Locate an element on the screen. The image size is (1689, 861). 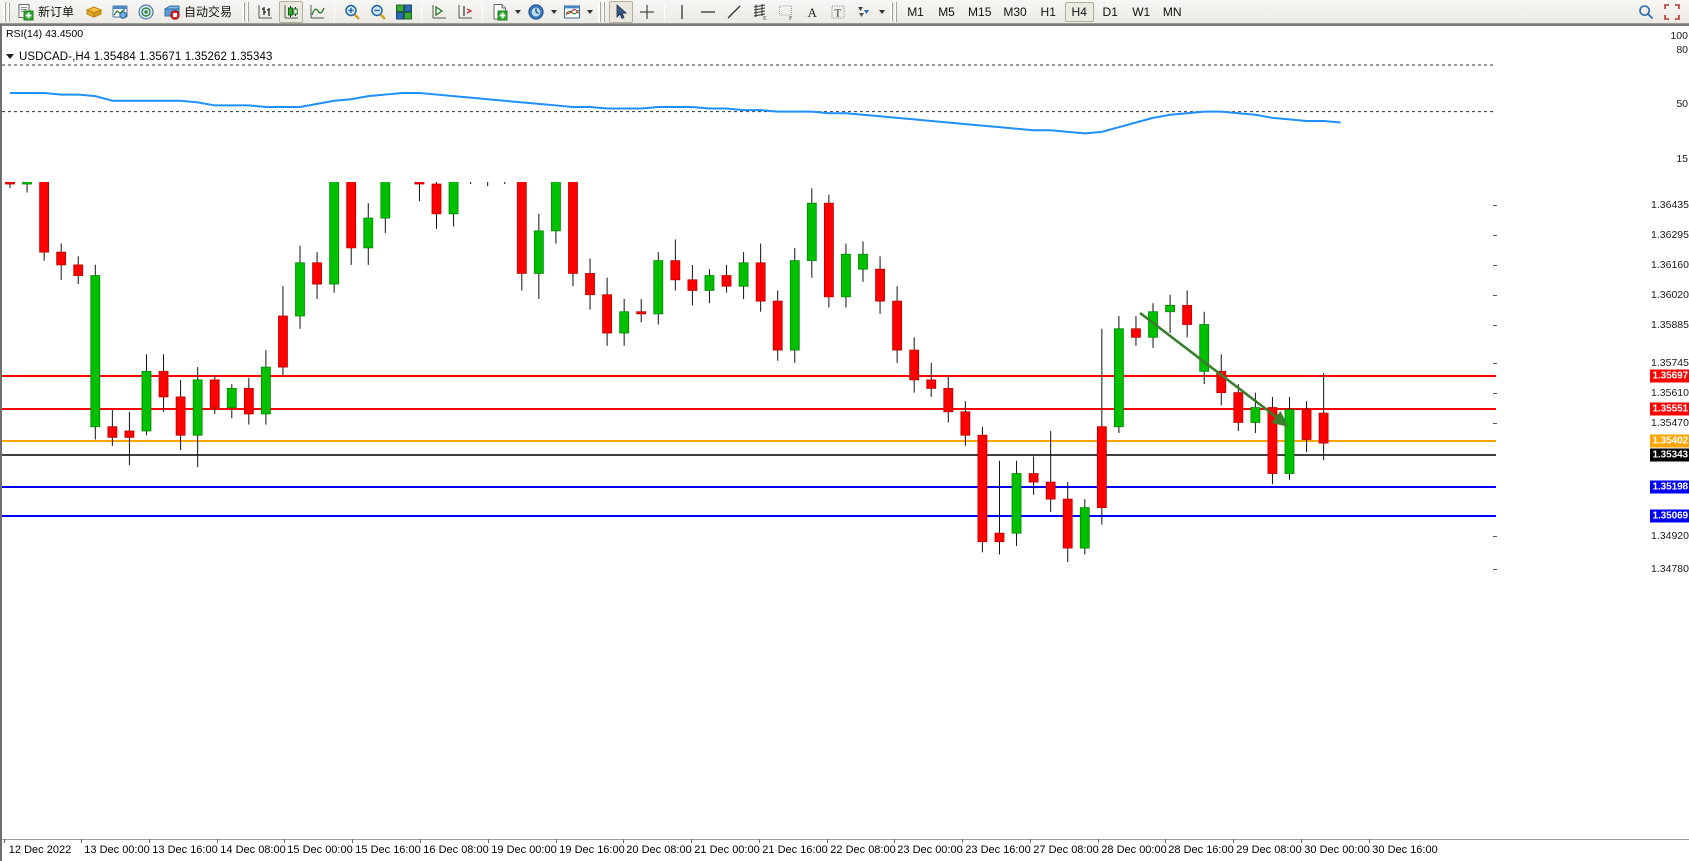
rsi-svg is located at coordinates (749, 99).